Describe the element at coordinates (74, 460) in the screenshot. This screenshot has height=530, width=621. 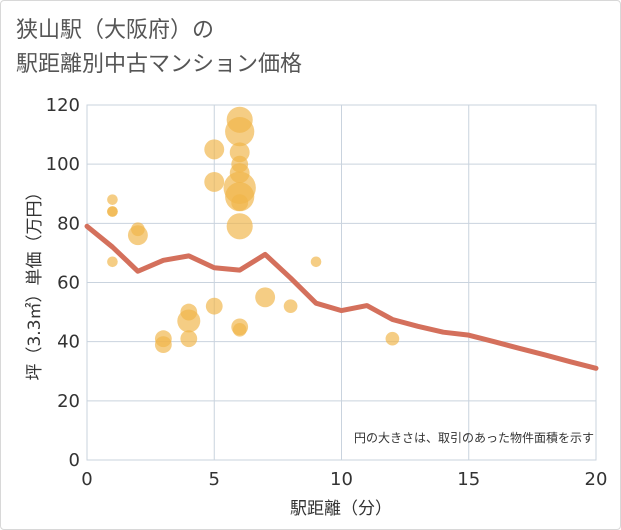
I see `y-tick-label: 0` at that location.